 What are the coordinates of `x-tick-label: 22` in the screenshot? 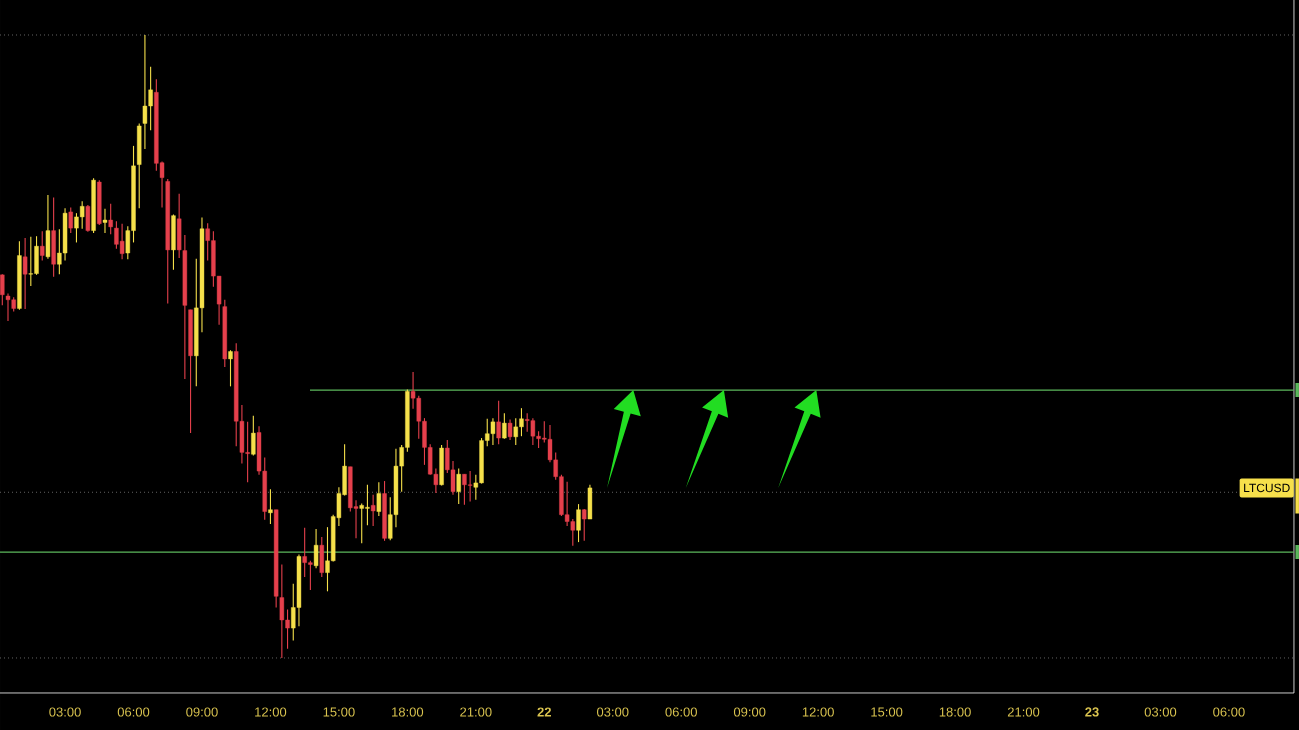 It's located at (544, 712).